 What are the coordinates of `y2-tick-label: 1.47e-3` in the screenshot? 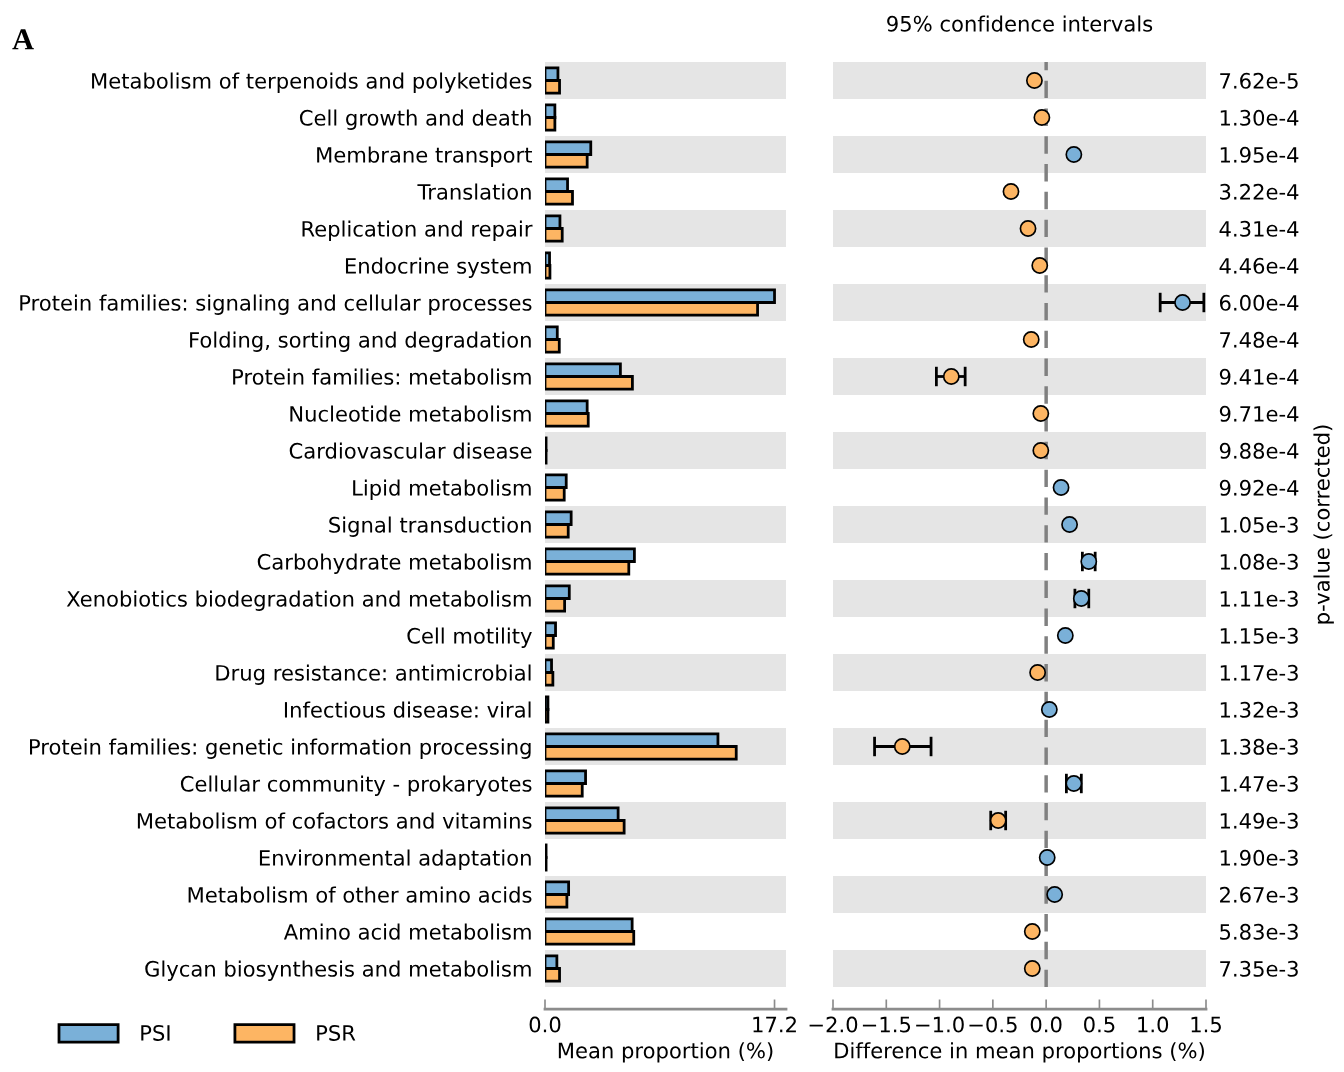 It's located at (1259, 783).